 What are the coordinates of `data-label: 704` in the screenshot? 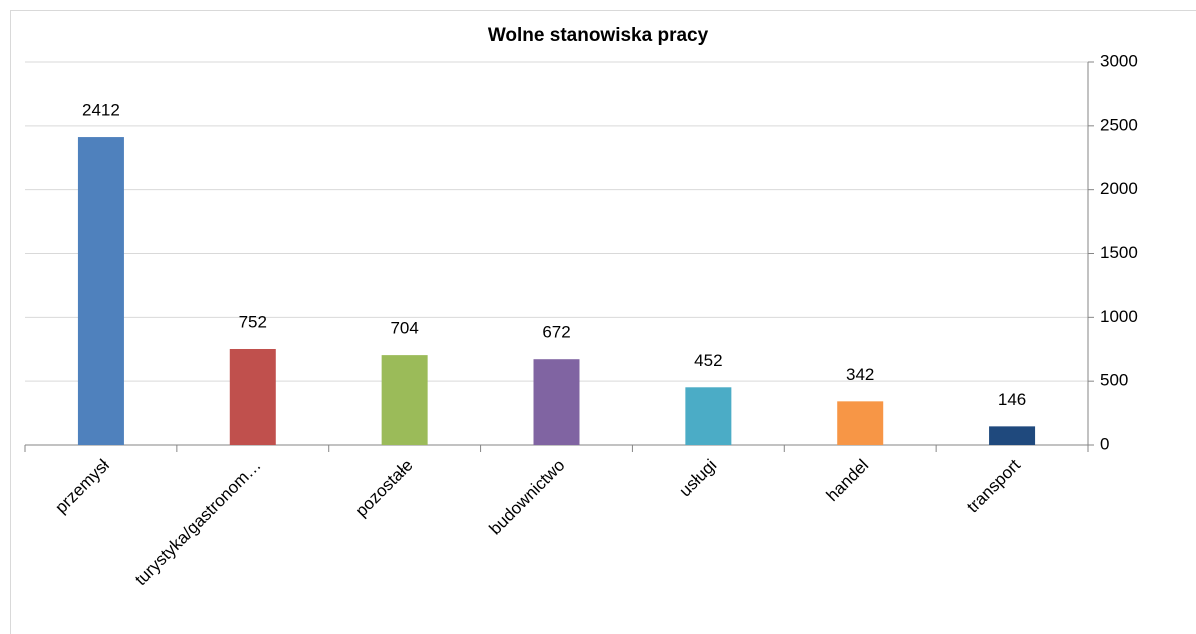 It's located at (404, 328).